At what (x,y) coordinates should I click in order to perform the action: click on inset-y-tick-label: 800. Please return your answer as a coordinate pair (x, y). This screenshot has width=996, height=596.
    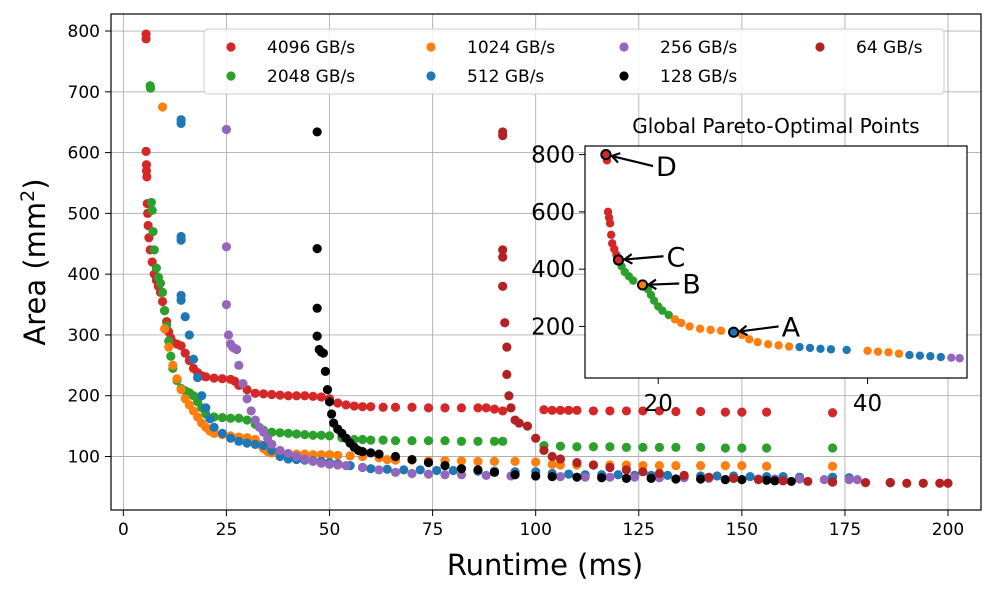
    Looking at the image, I should click on (553, 156).